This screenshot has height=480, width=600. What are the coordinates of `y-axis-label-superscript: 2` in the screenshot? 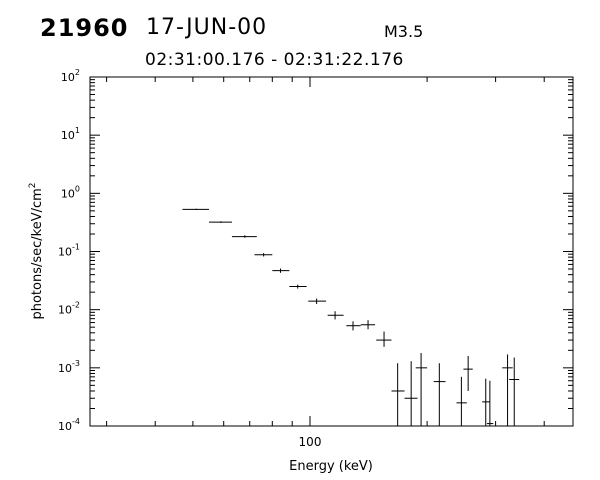 It's located at (33, 185).